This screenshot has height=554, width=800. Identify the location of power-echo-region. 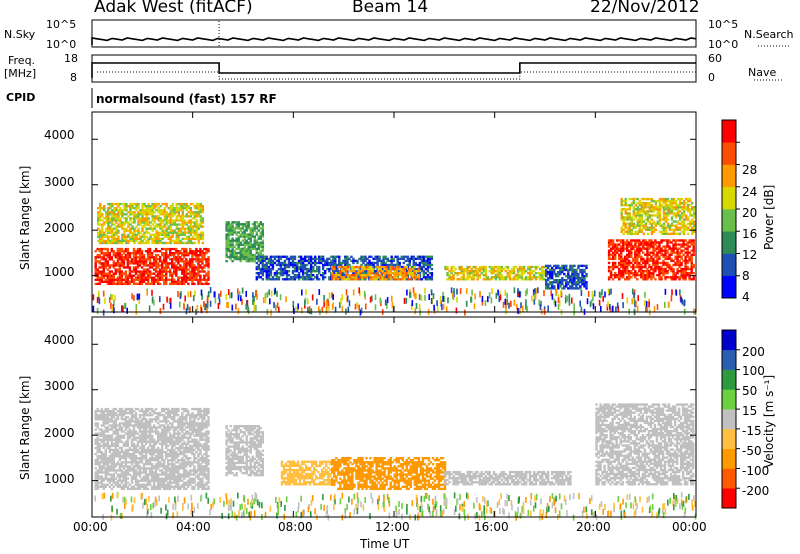
(658, 216).